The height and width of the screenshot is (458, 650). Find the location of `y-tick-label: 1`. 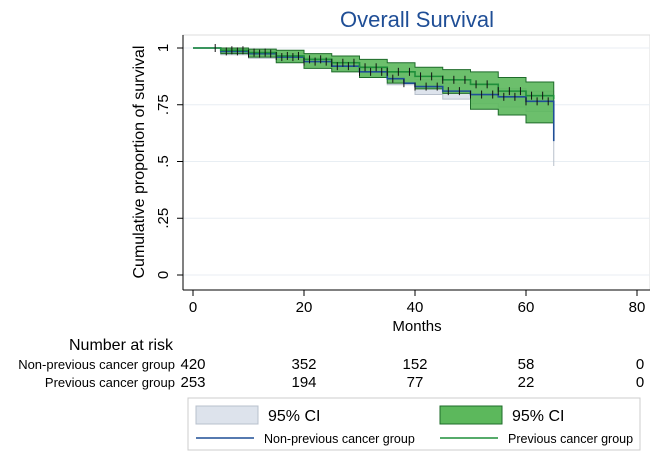

y-tick-label: 1 is located at coordinates (163, 48).